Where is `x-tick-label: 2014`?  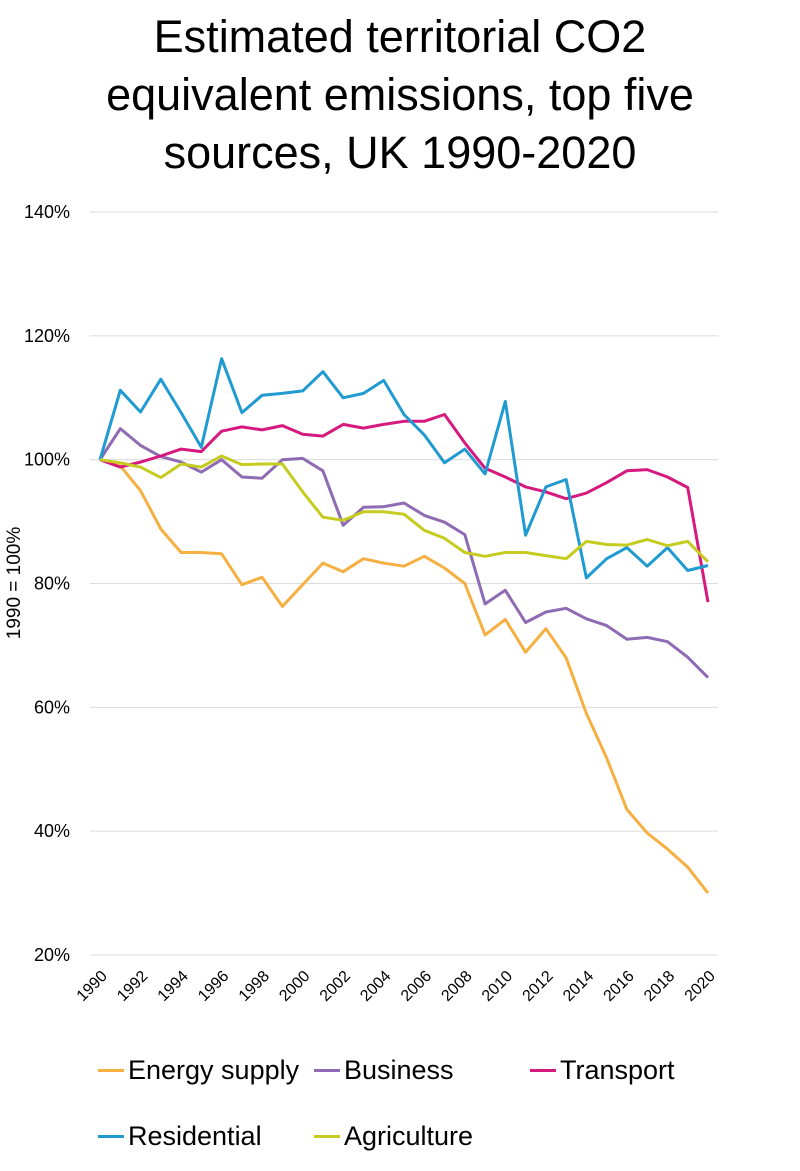
x-tick-label: 2014 is located at coordinates (578, 986).